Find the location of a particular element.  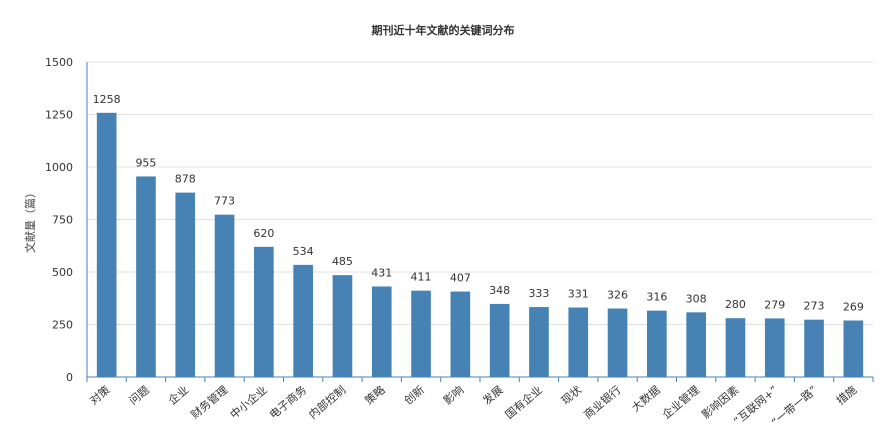

data-label: 878 is located at coordinates (185, 179).